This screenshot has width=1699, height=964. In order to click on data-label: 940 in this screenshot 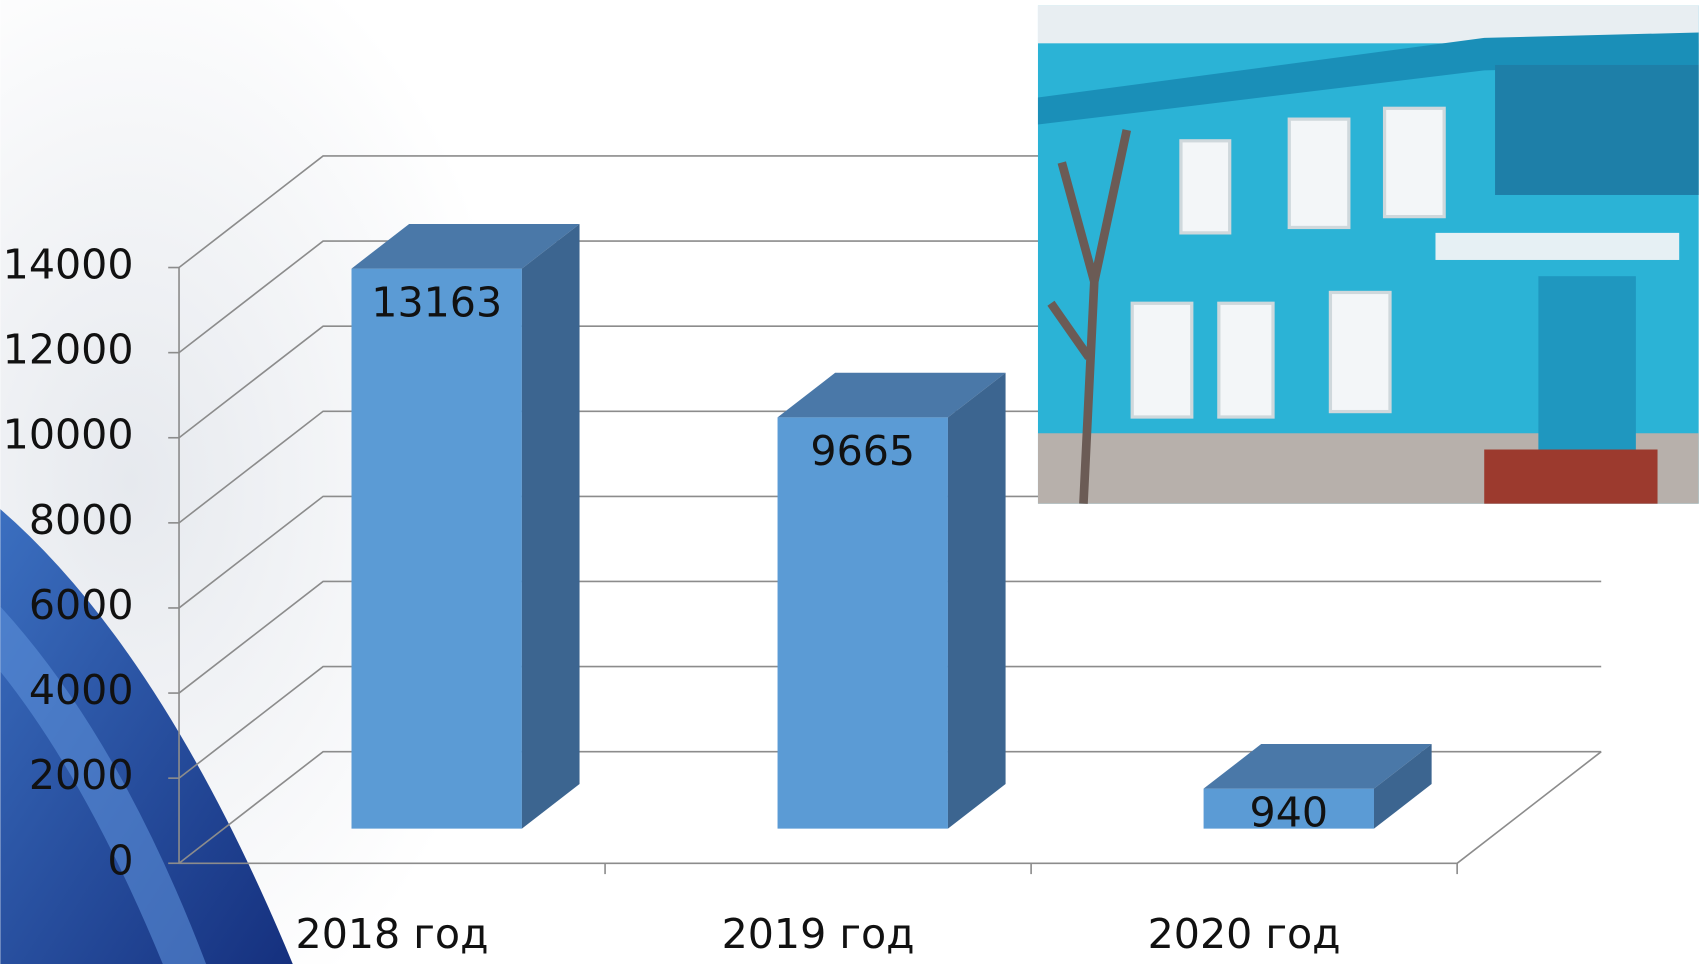, I will do `click(1289, 813)`.